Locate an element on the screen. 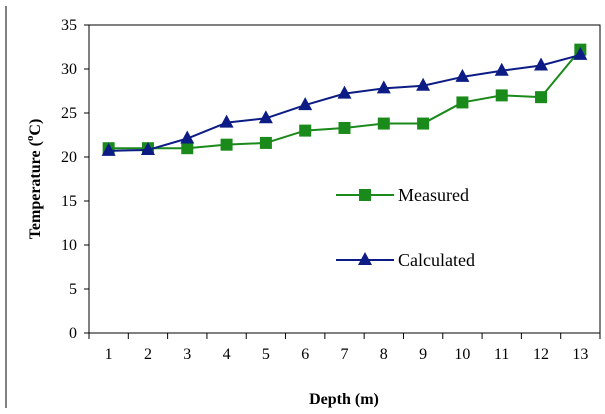 This screenshot has width=605, height=414. x-tick-label: 5 is located at coordinates (266, 354).